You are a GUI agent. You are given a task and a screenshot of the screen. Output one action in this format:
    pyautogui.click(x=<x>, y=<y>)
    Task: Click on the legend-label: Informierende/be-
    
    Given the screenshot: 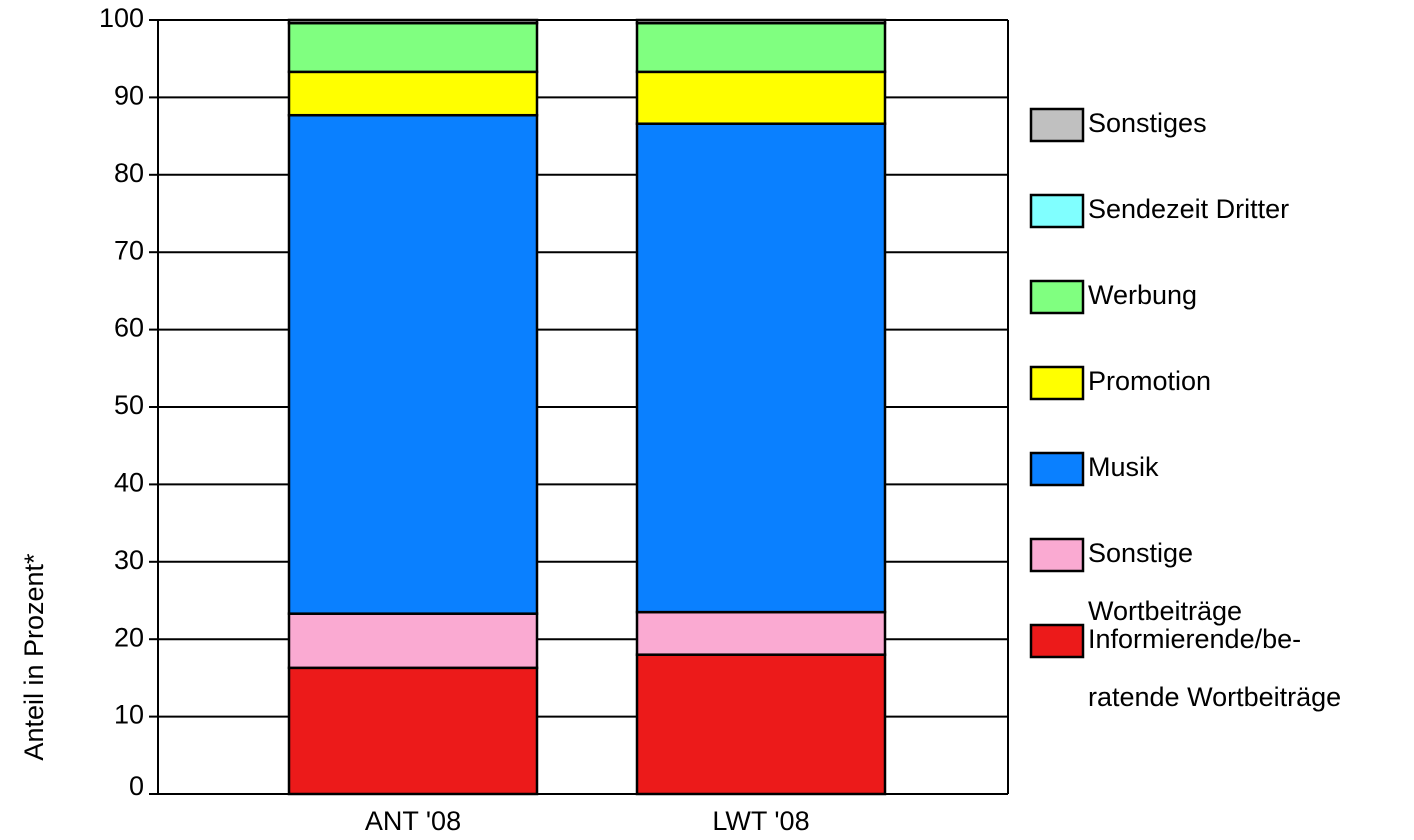 What is the action you would take?
    pyautogui.click(x=1194, y=639)
    